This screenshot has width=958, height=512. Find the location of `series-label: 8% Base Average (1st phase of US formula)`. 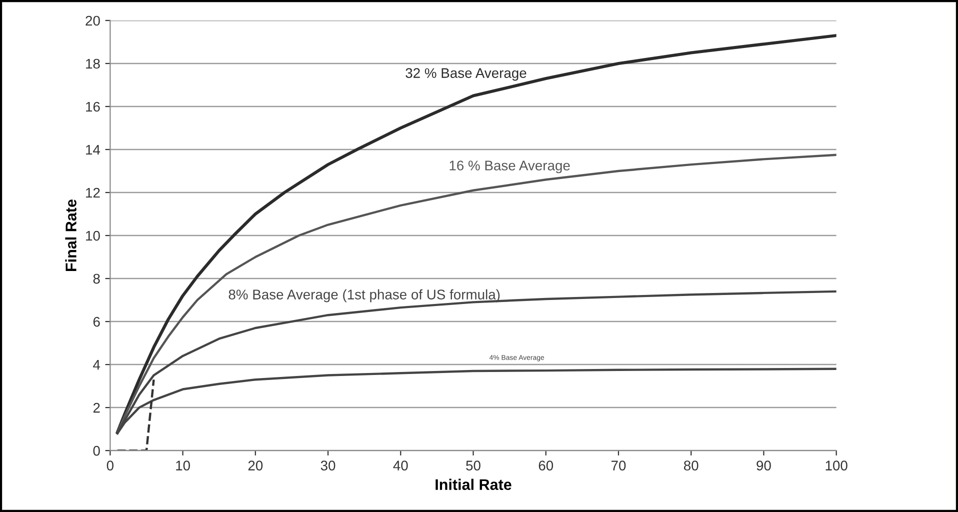

series-label: 8% Base Average (1st phase of US formula) is located at coordinates (364, 295).